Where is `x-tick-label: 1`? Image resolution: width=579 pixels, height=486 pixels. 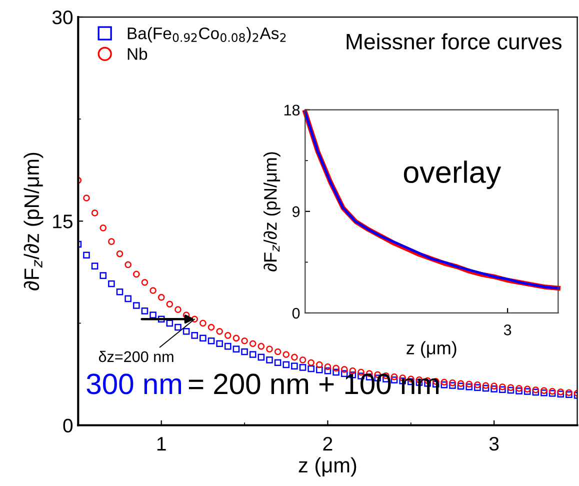 x-tick-label: 1 is located at coordinates (161, 443).